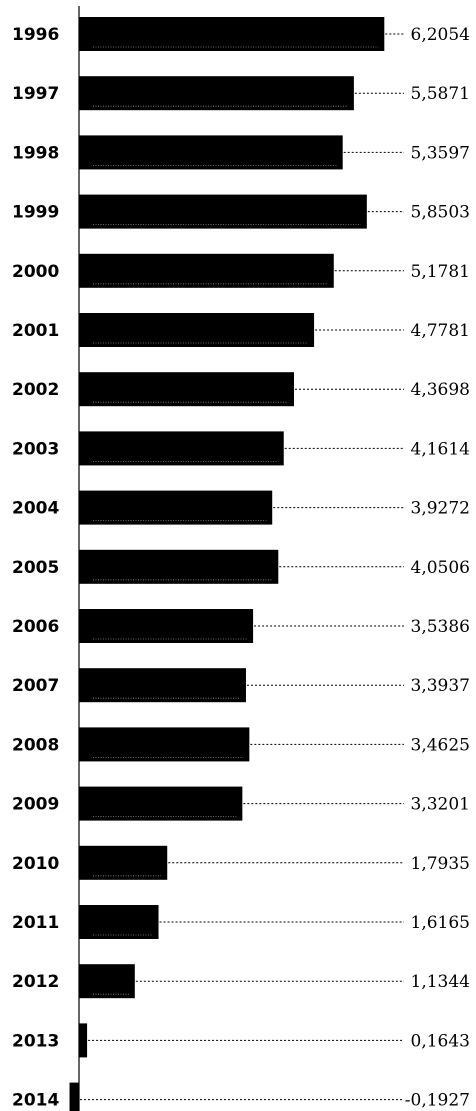  What do you see at coordinates (211, 152) in the screenshot?
I see `bar-1998` at bounding box center [211, 152].